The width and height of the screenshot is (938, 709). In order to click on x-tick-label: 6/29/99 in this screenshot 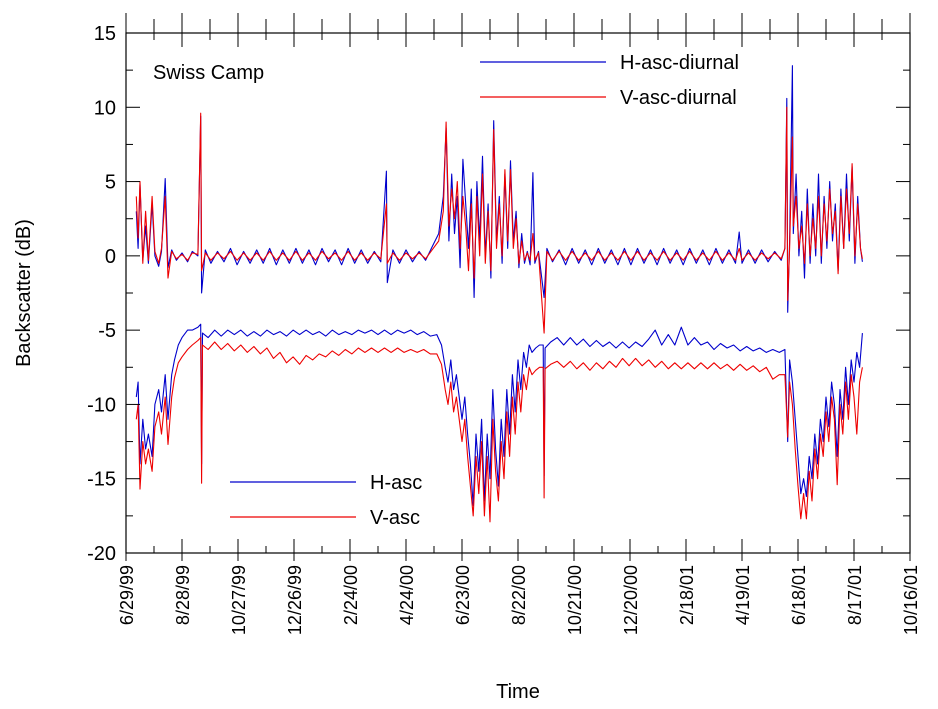, I will do `click(127, 595)`.